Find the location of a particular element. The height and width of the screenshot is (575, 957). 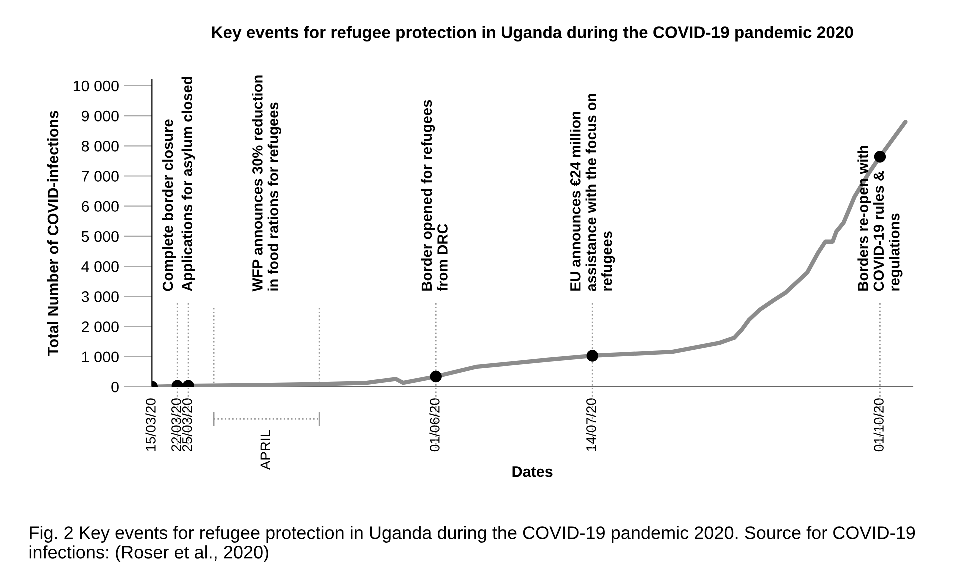

annotation: WFP announces 30% reduction in food rations for refugees is located at coordinates (267, 184).